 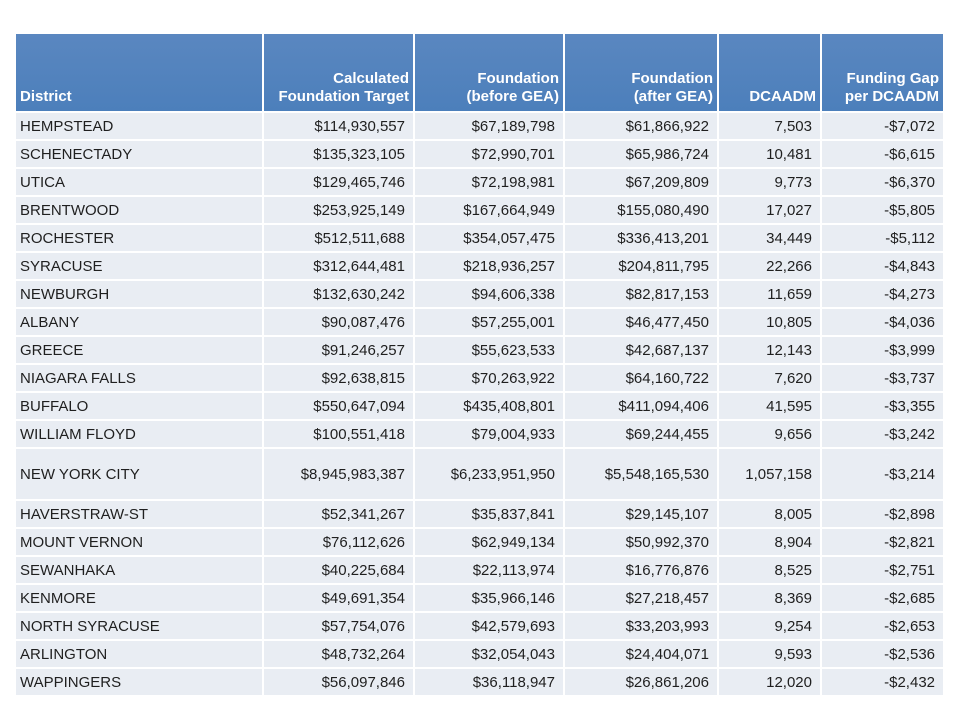 What do you see at coordinates (489, 182) in the screenshot?
I see `value-cell: $72,198,981` at bounding box center [489, 182].